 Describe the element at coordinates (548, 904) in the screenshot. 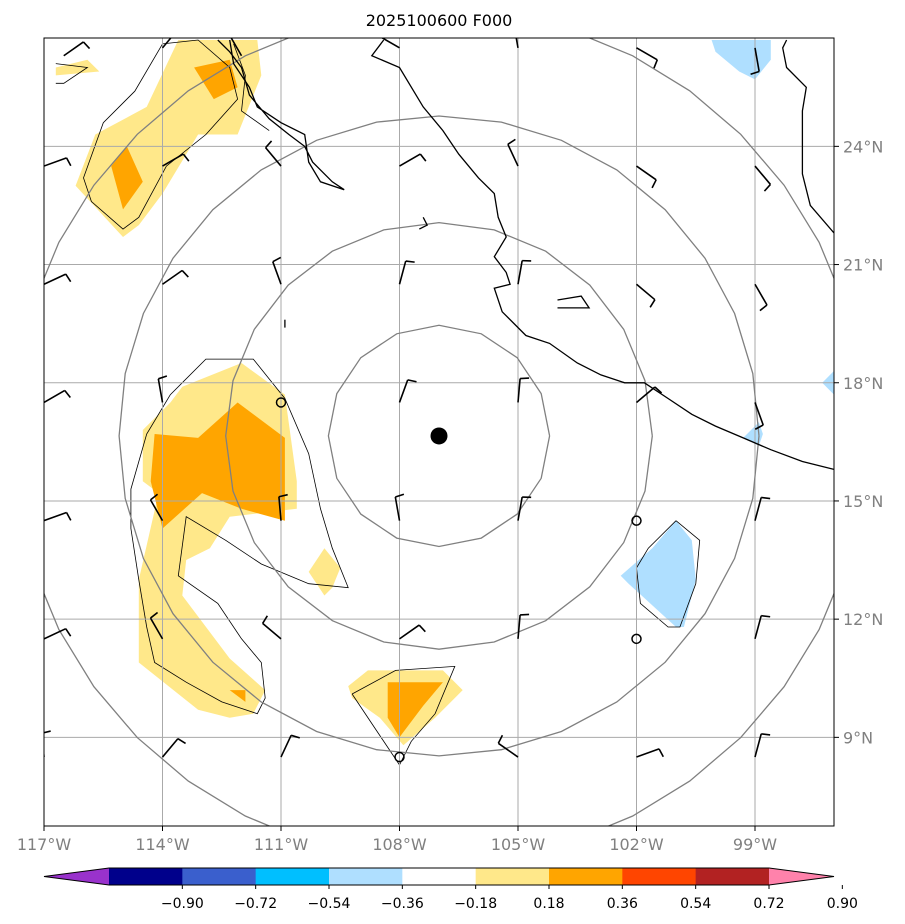

I see `colorbar-tick-label: 0.18` at that location.